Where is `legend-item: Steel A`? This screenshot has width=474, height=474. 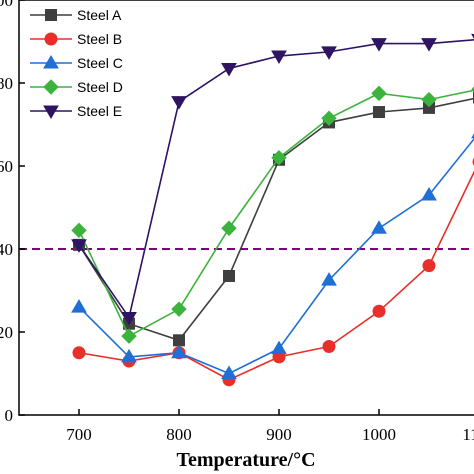
legend-item: Steel A is located at coordinates (76, 15).